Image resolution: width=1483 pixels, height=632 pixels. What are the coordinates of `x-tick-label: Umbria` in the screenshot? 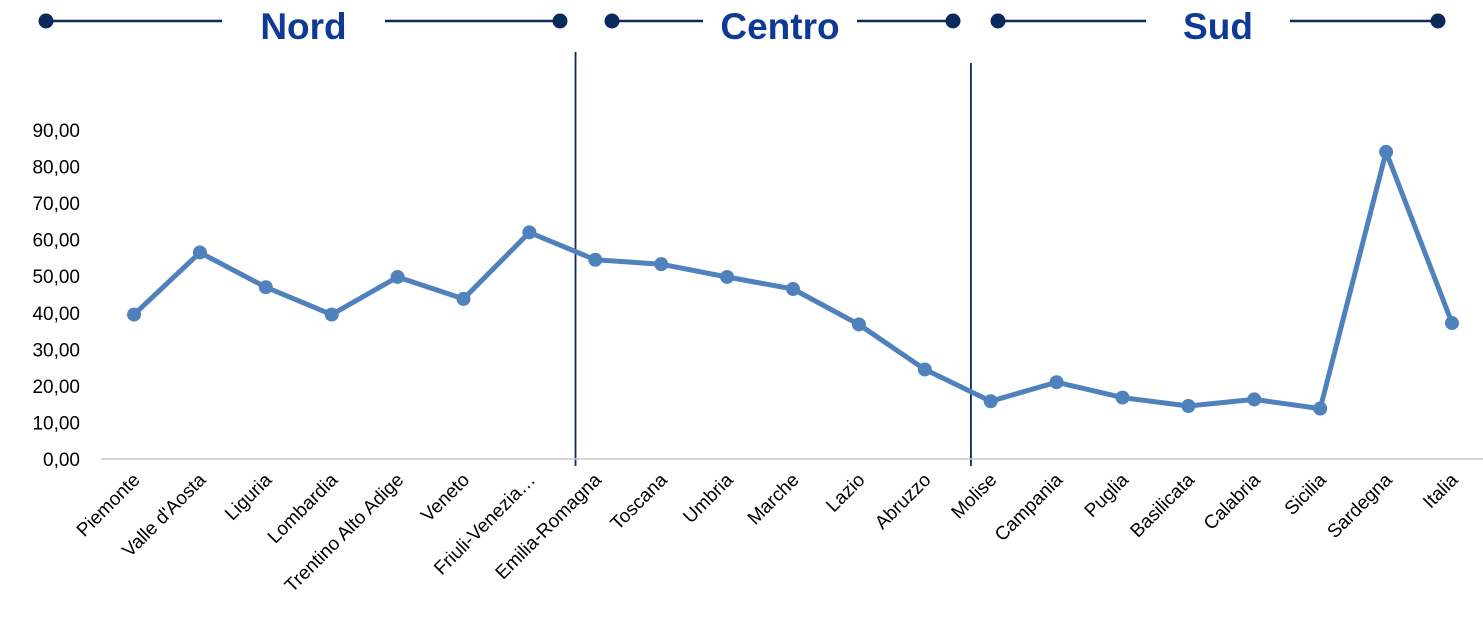 It's located at (708, 498).